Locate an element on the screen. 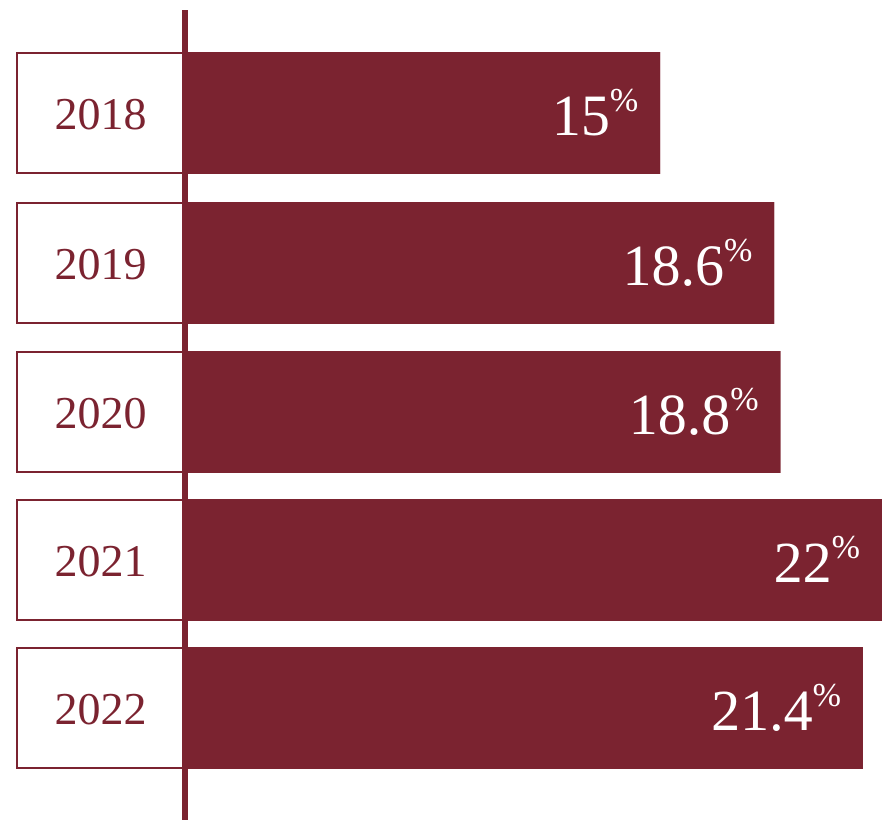  value-label: 18.6% is located at coordinates (687, 265).